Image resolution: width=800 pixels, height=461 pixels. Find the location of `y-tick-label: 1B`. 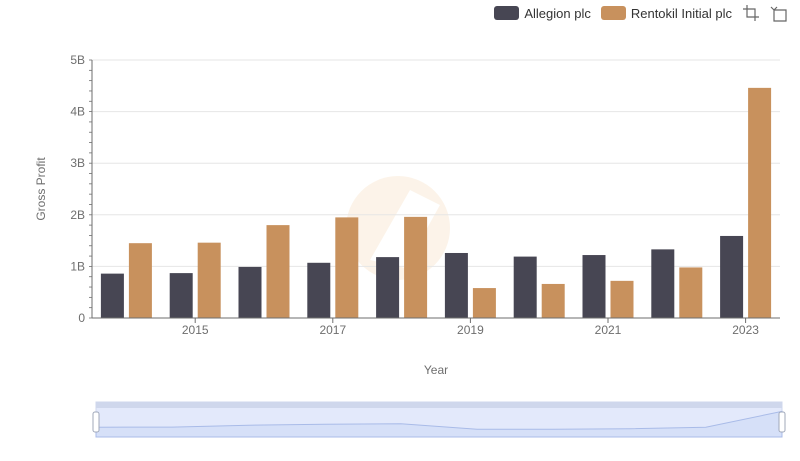

y-tick-label: 1B is located at coordinates (77, 266).